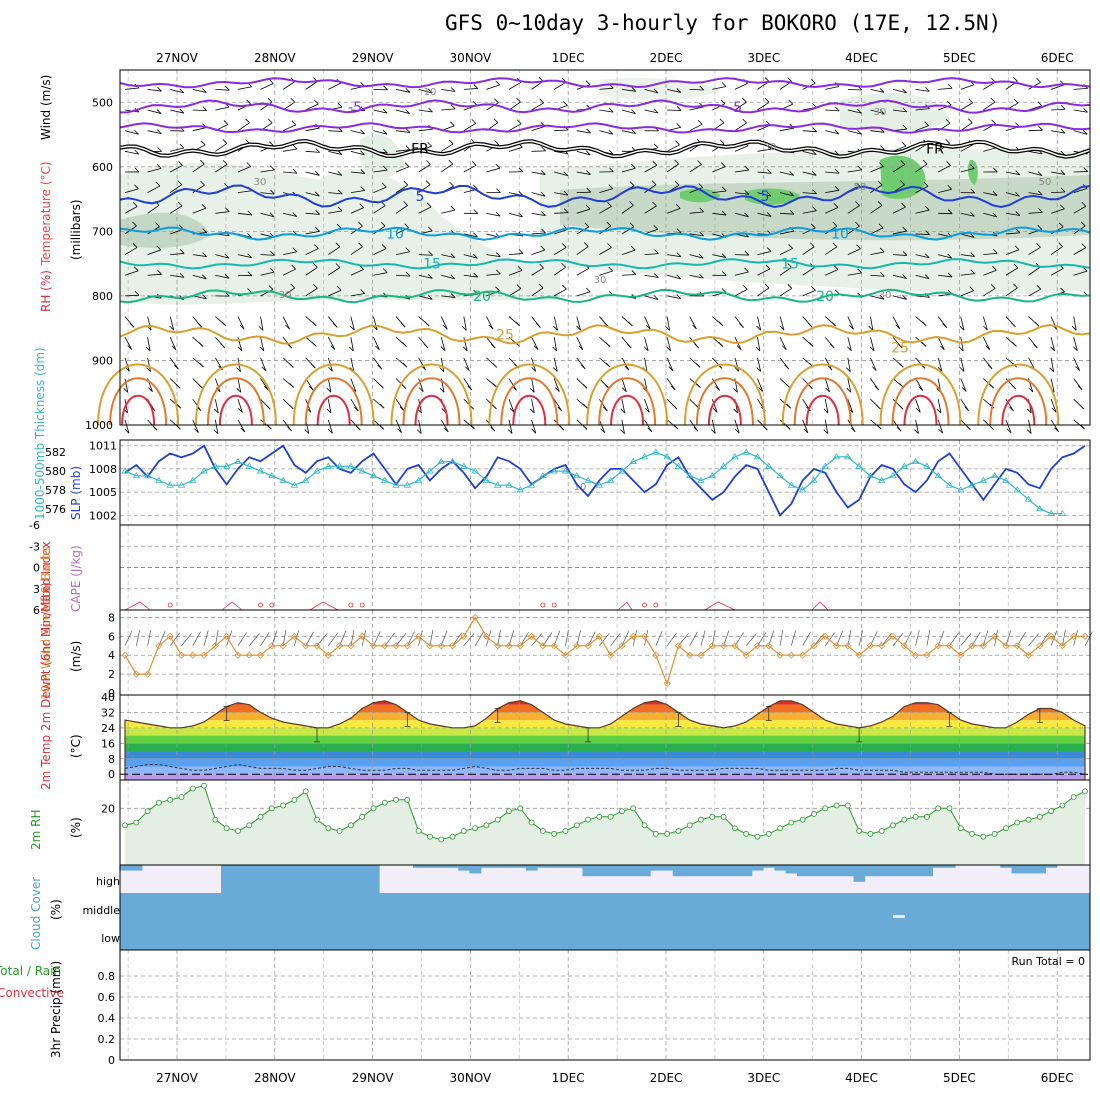 The height and width of the screenshot is (1100, 1100). Describe the element at coordinates (605, 740) in the screenshot. I see `temp-bands-clipped` at that location.